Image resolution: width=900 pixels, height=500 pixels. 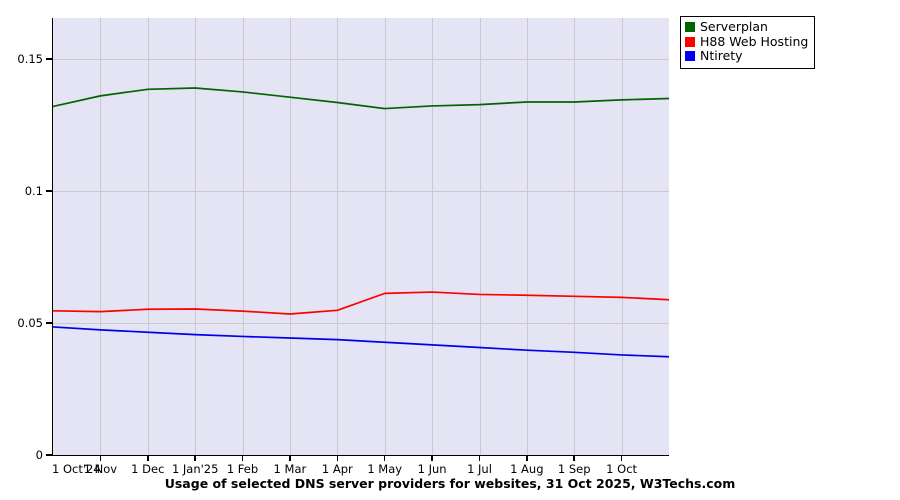 I want to click on legend-swatch-h88-web-hosting, so click(x=690, y=41).